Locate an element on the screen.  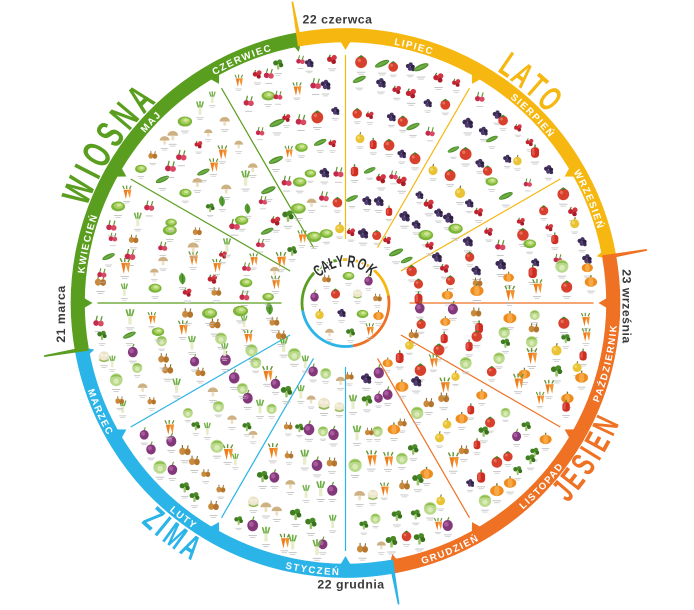
svg-text: 21 marca is located at coordinates (61, 313).